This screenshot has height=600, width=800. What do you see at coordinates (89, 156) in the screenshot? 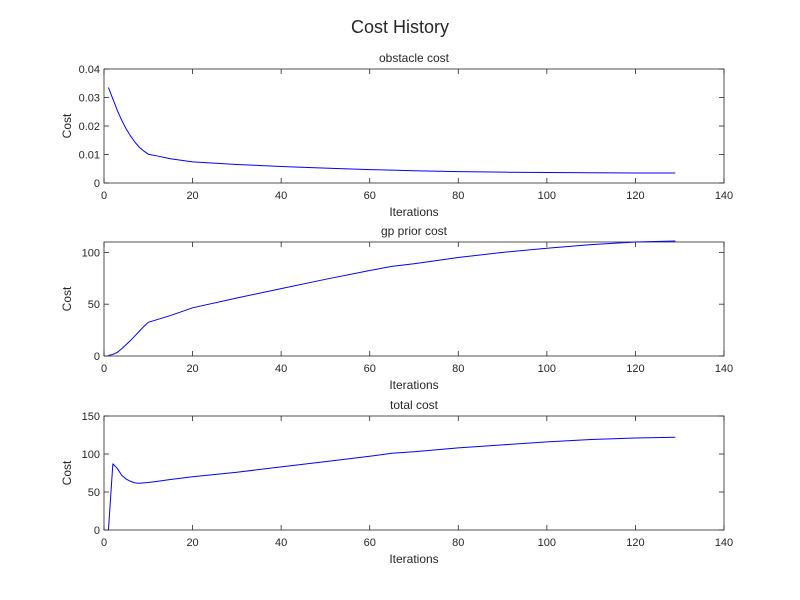
I see `y-tick-label: 0.01` at bounding box center [89, 156].